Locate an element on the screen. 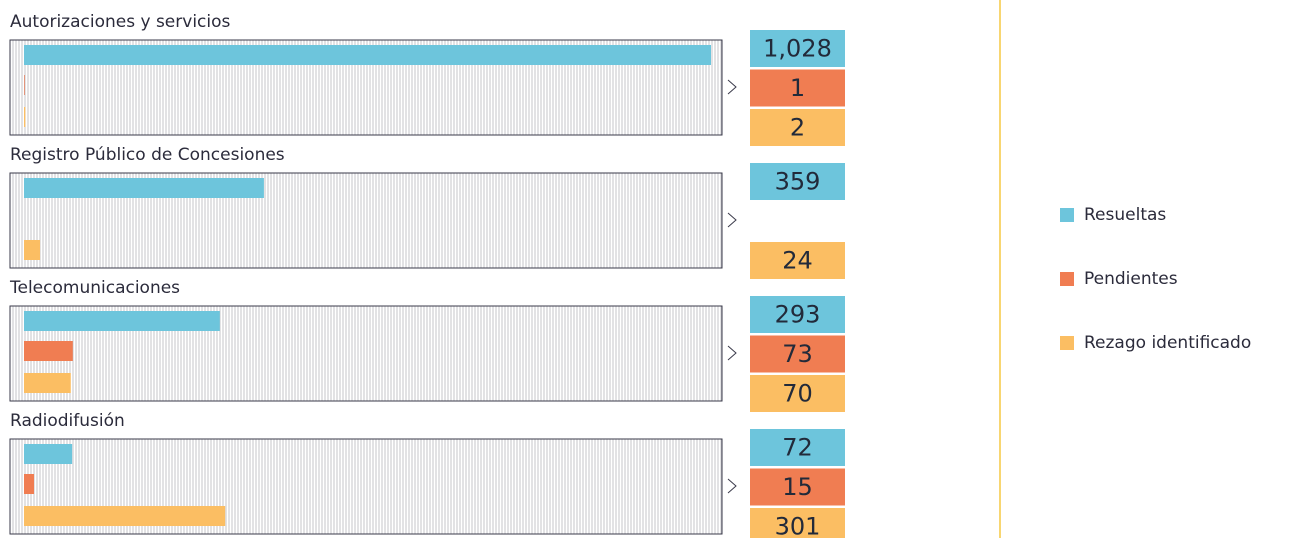  value-label: 72 is located at coordinates (797, 448).